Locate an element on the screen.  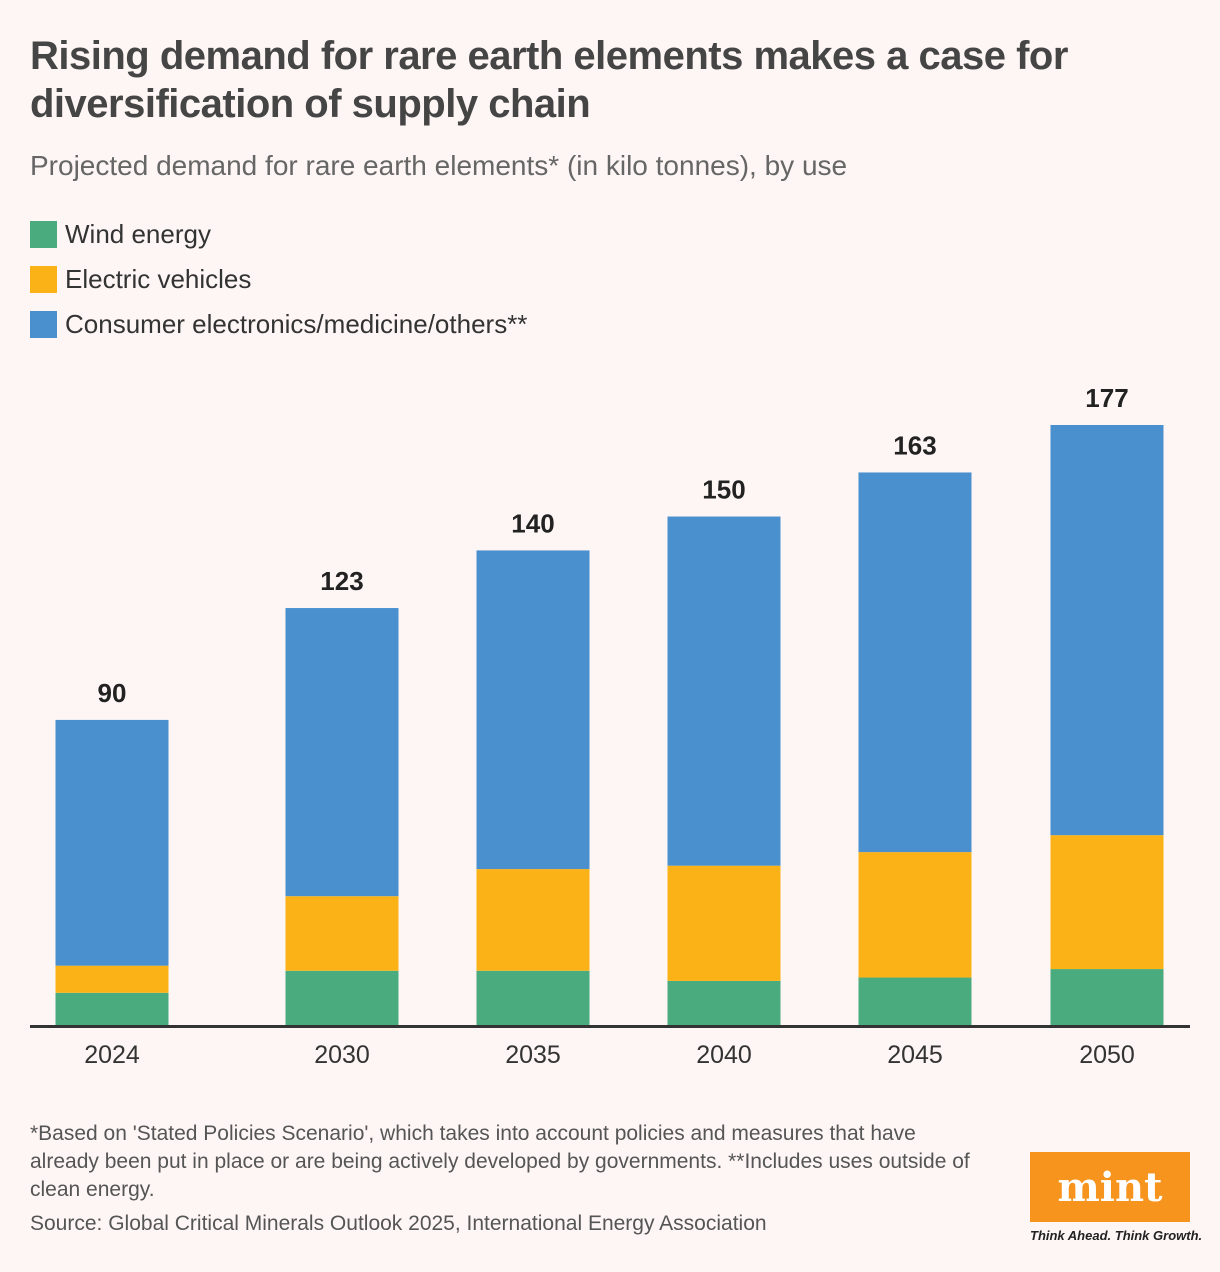
legend-label-others: Consumer electronics/medicine/others** is located at coordinates (296, 324).